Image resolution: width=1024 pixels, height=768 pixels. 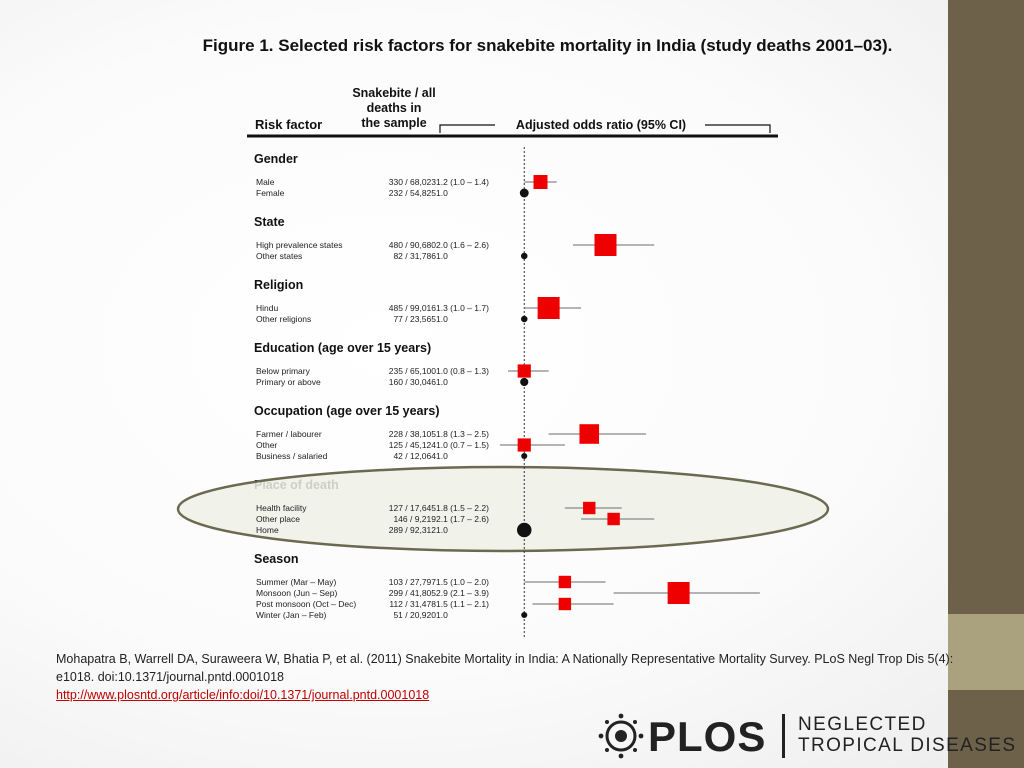 What do you see at coordinates (296, 593) in the screenshot?
I see `row-label: Monsoon (Jun – Sep)` at bounding box center [296, 593].